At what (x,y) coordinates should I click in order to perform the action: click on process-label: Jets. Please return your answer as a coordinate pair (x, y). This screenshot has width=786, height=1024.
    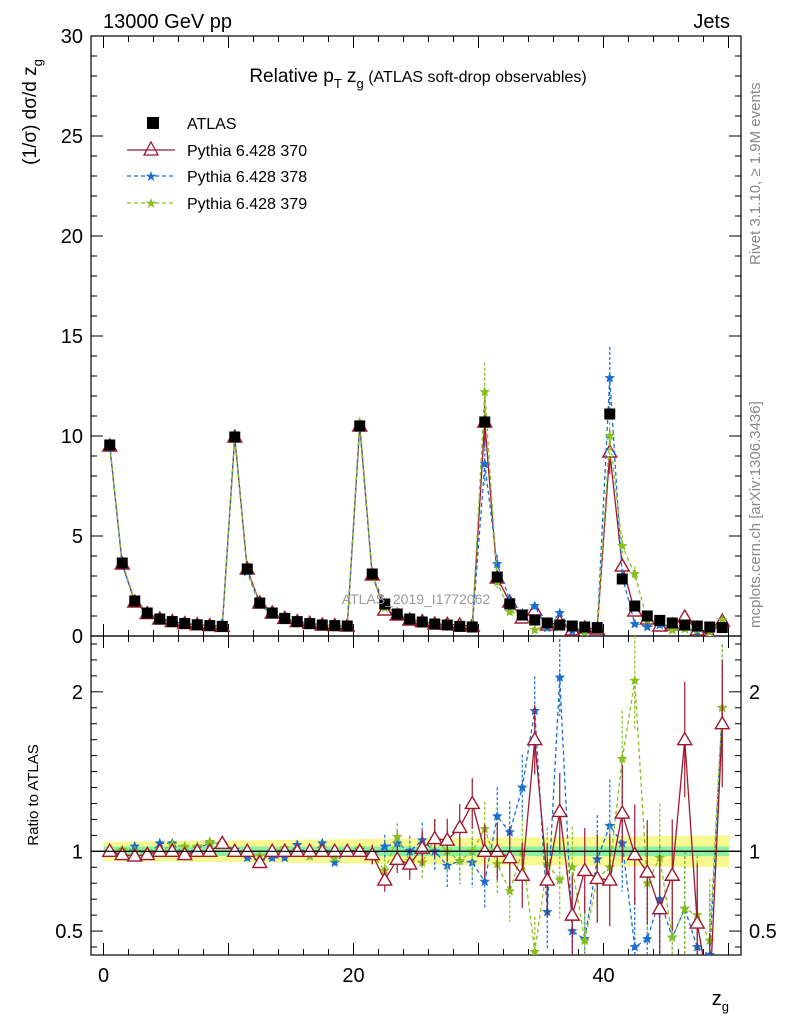
    Looking at the image, I should click on (711, 22).